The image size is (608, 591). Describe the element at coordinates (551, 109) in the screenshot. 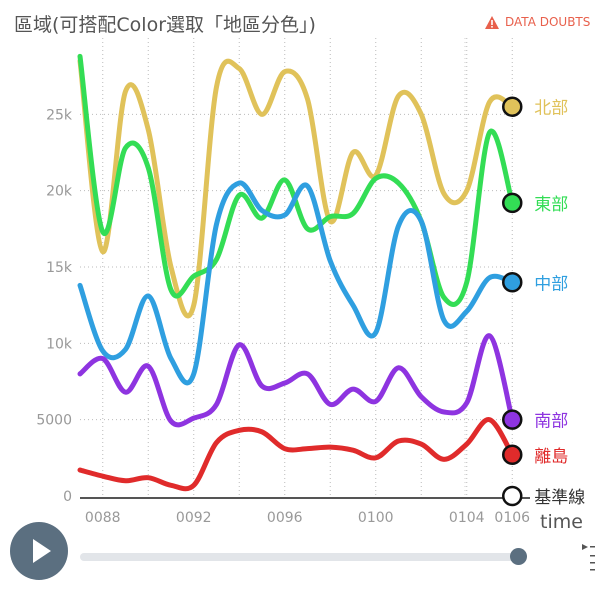

I see `series-label-north: 北部` at that location.